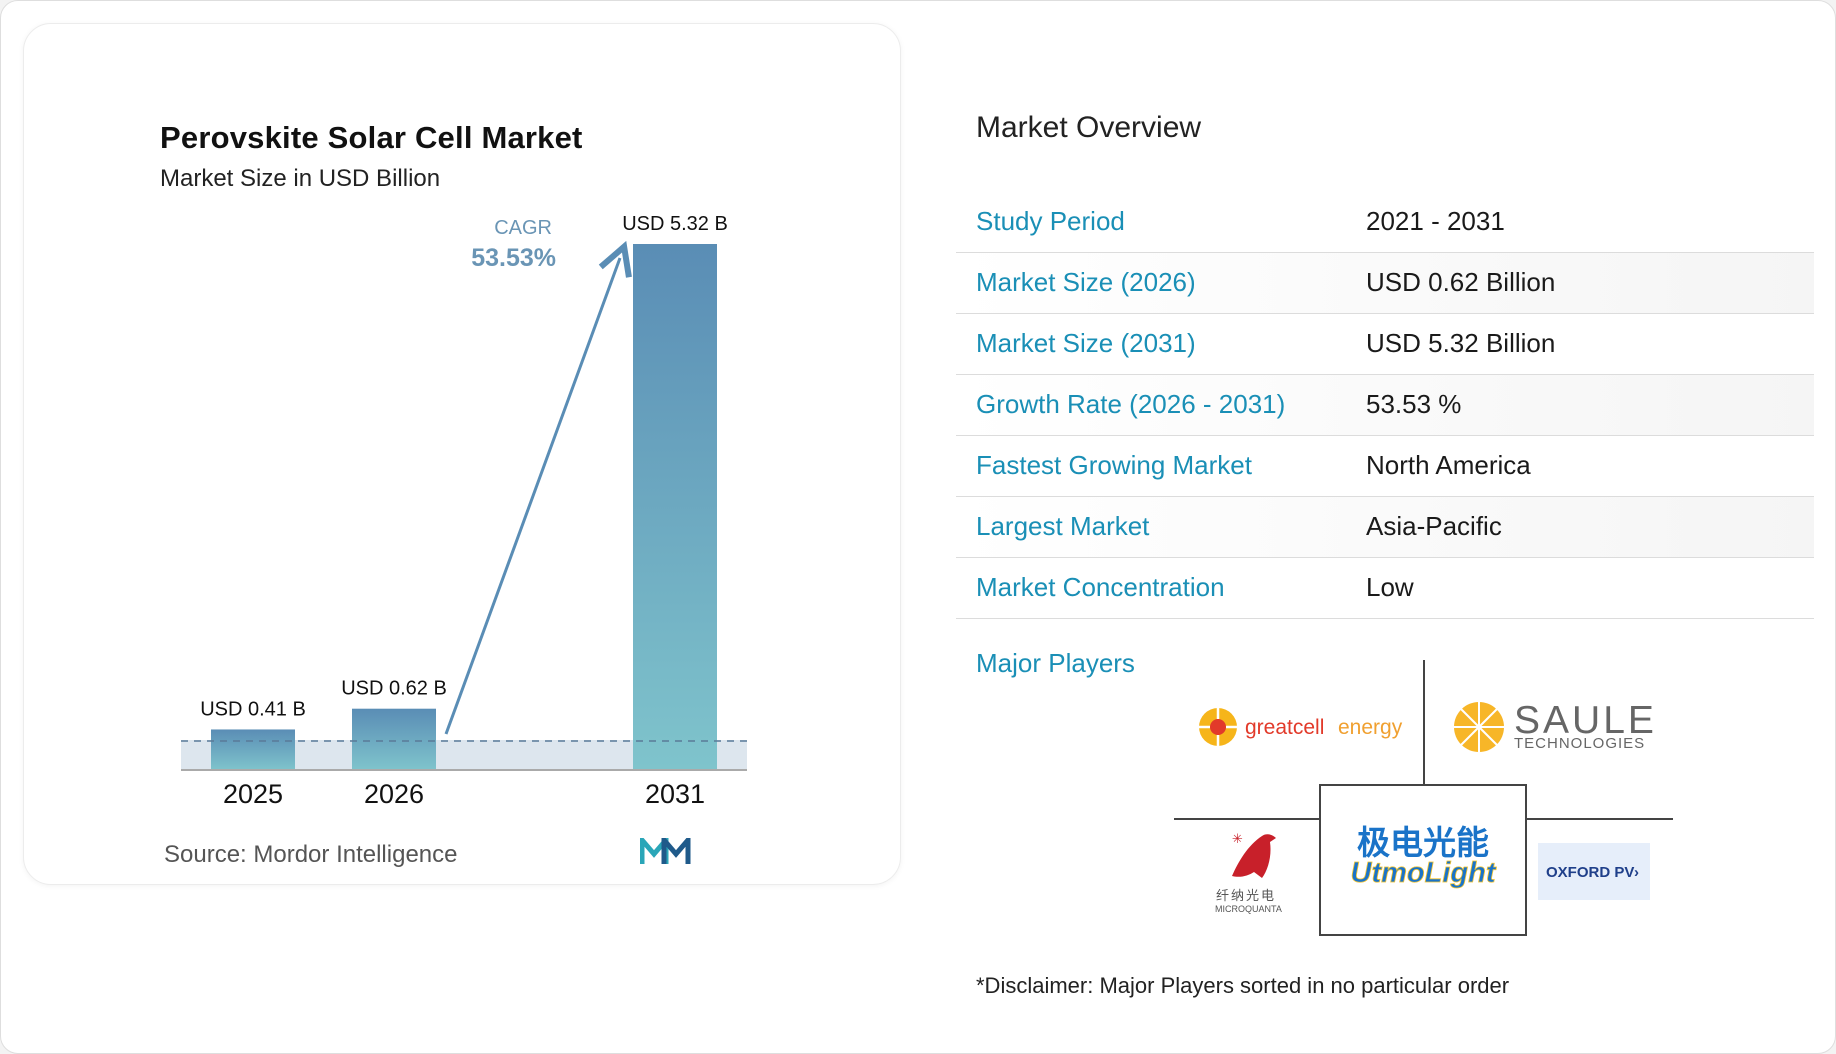 Image resolution: width=1836 pixels, height=1054 pixels. Describe the element at coordinates (1131, 404) in the screenshot. I see `overview-row-label: Growth Rate (2026 - 2031)` at that location.